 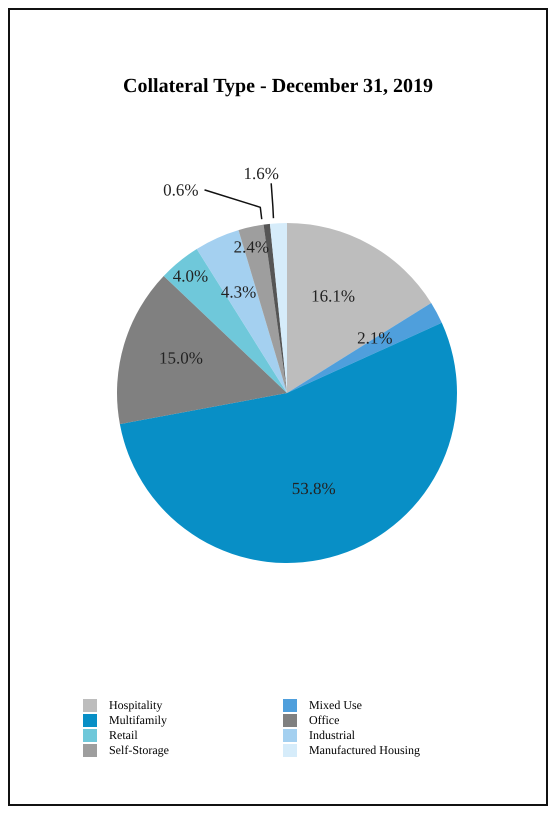 I want to click on data-label: 16.1%, so click(x=333, y=296).